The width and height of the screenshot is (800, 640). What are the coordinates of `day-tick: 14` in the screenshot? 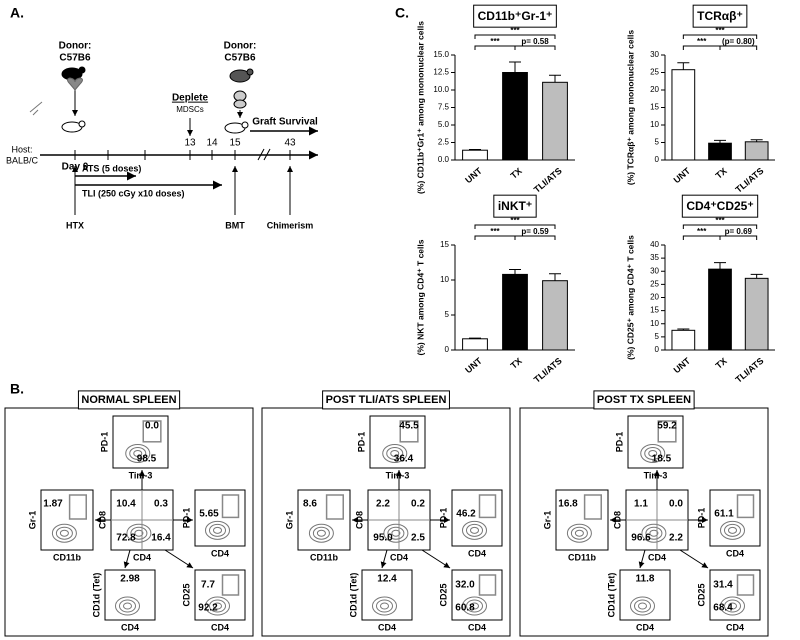 It's located at (212, 143).